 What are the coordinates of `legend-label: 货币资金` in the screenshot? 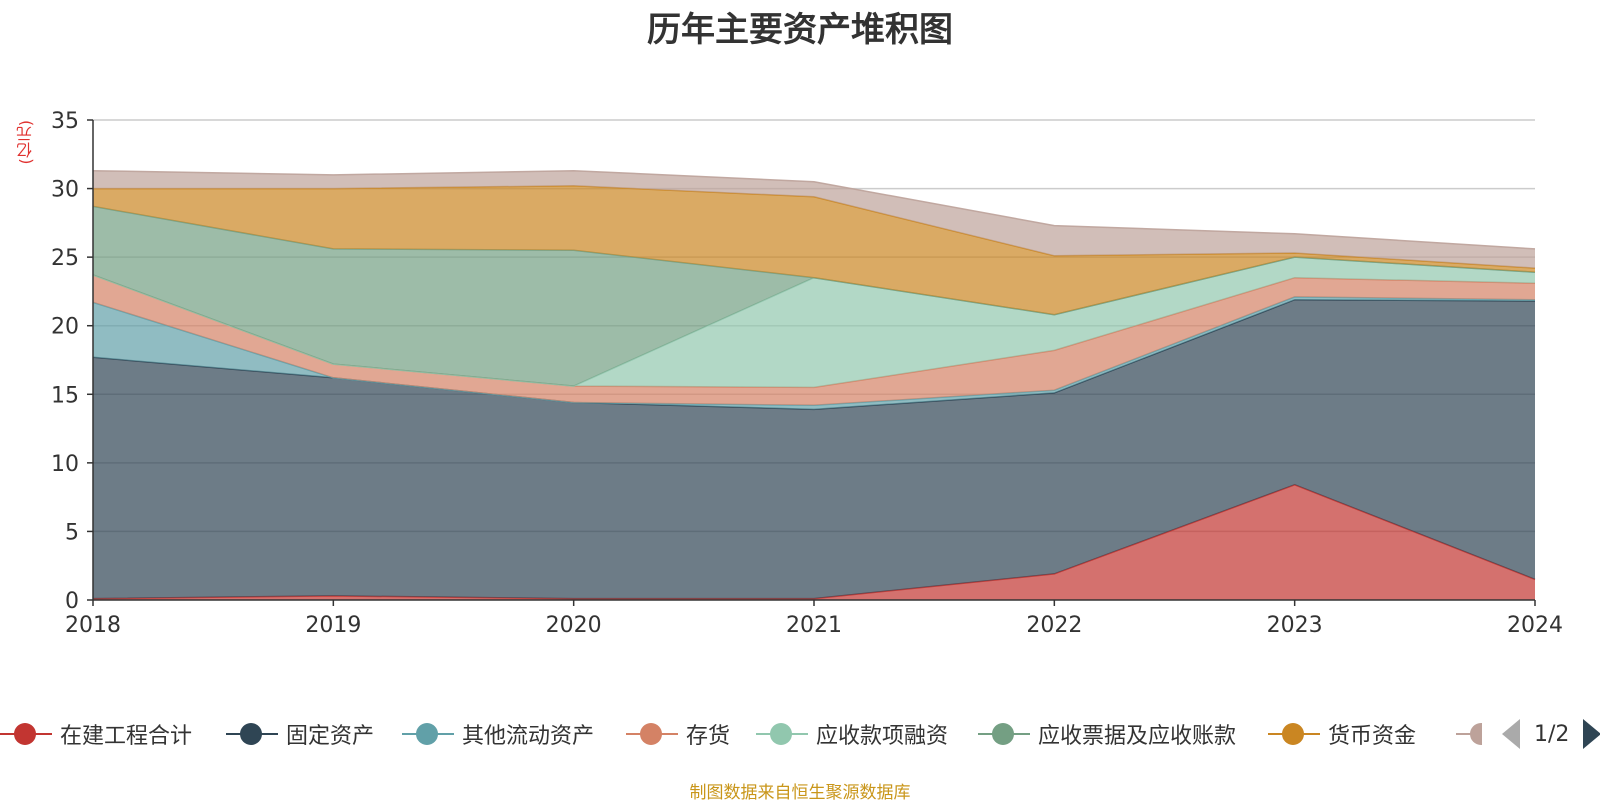 It's located at (1372, 736).